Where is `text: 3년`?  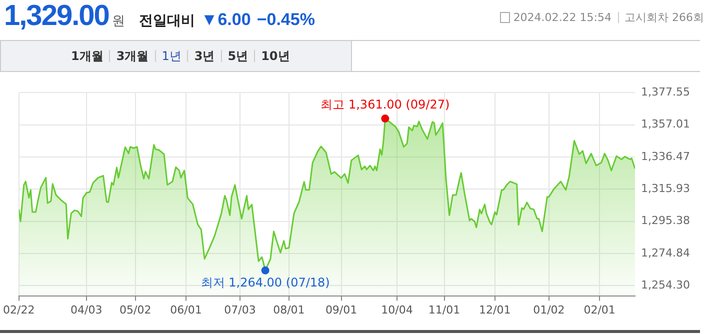 text: 3년 is located at coordinates (204, 56).